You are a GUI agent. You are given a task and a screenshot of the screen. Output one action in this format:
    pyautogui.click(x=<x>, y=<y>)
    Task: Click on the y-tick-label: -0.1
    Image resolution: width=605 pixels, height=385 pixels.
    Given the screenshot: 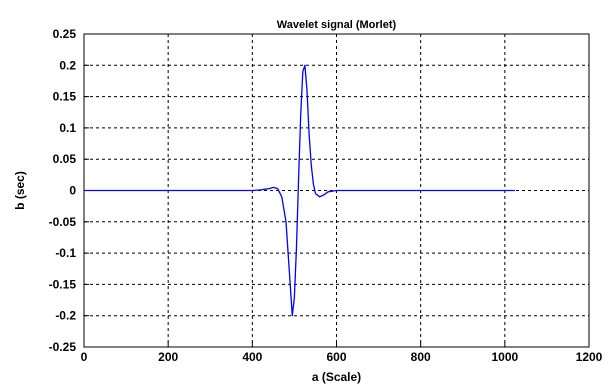 What is the action you would take?
    pyautogui.click(x=65, y=253)
    